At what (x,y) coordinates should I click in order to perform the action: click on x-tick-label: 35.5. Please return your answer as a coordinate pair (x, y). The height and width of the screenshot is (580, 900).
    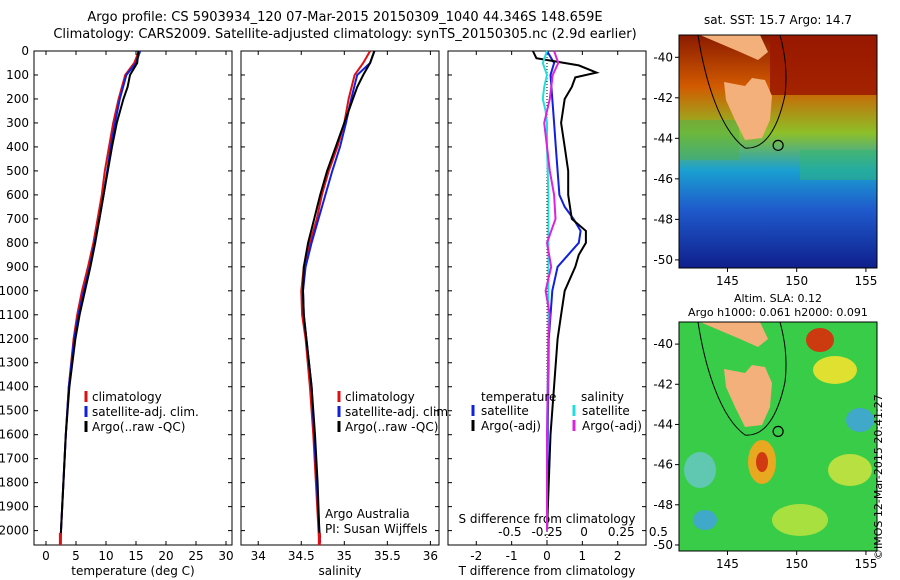
    Looking at the image, I should click on (387, 556).